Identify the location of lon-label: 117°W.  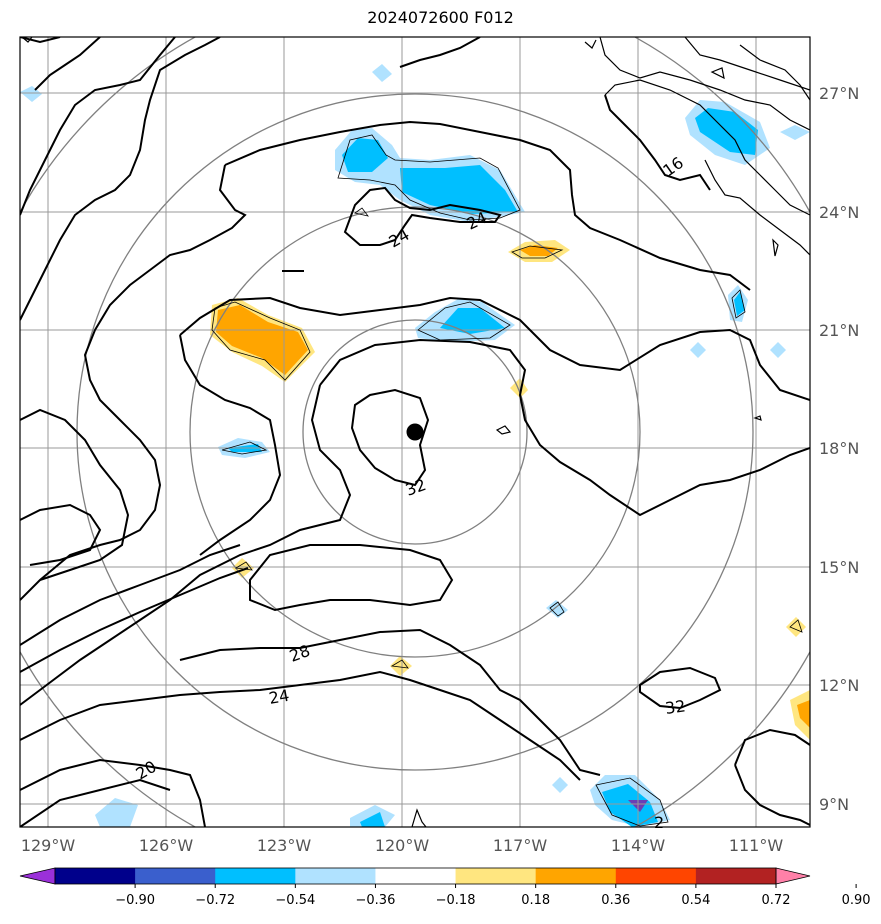
(520, 845).